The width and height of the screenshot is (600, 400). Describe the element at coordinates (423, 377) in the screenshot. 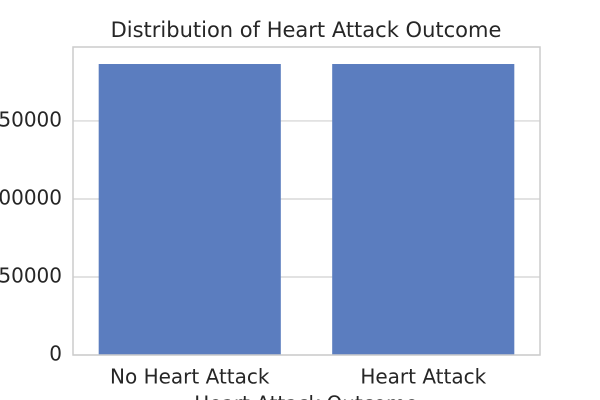

I see `x-tick-label: Heart Attack` at that location.